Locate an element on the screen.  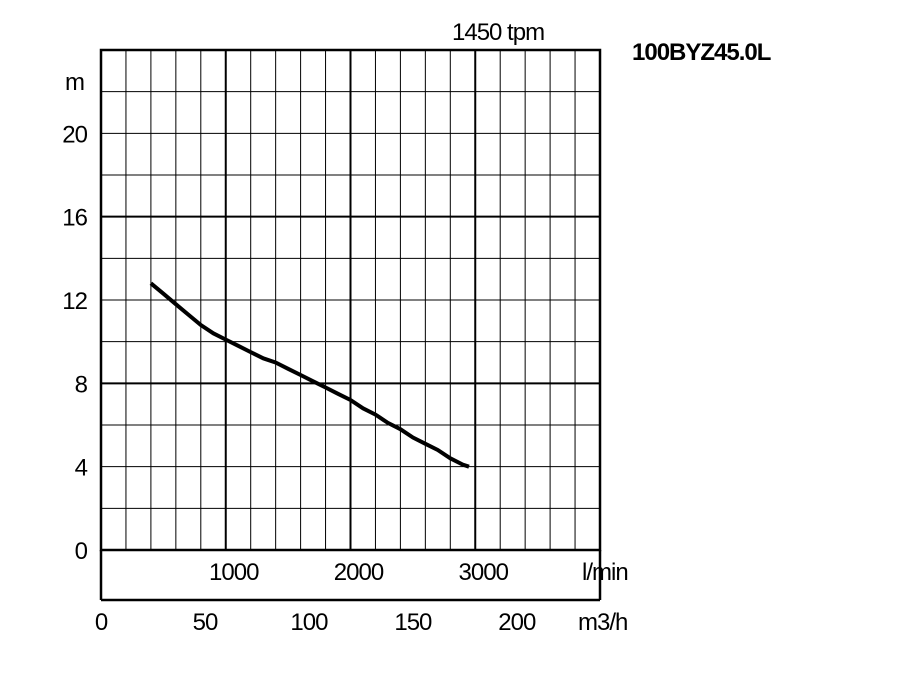
chart-title: 100BYZ45.0L is located at coordinates (701, 52).